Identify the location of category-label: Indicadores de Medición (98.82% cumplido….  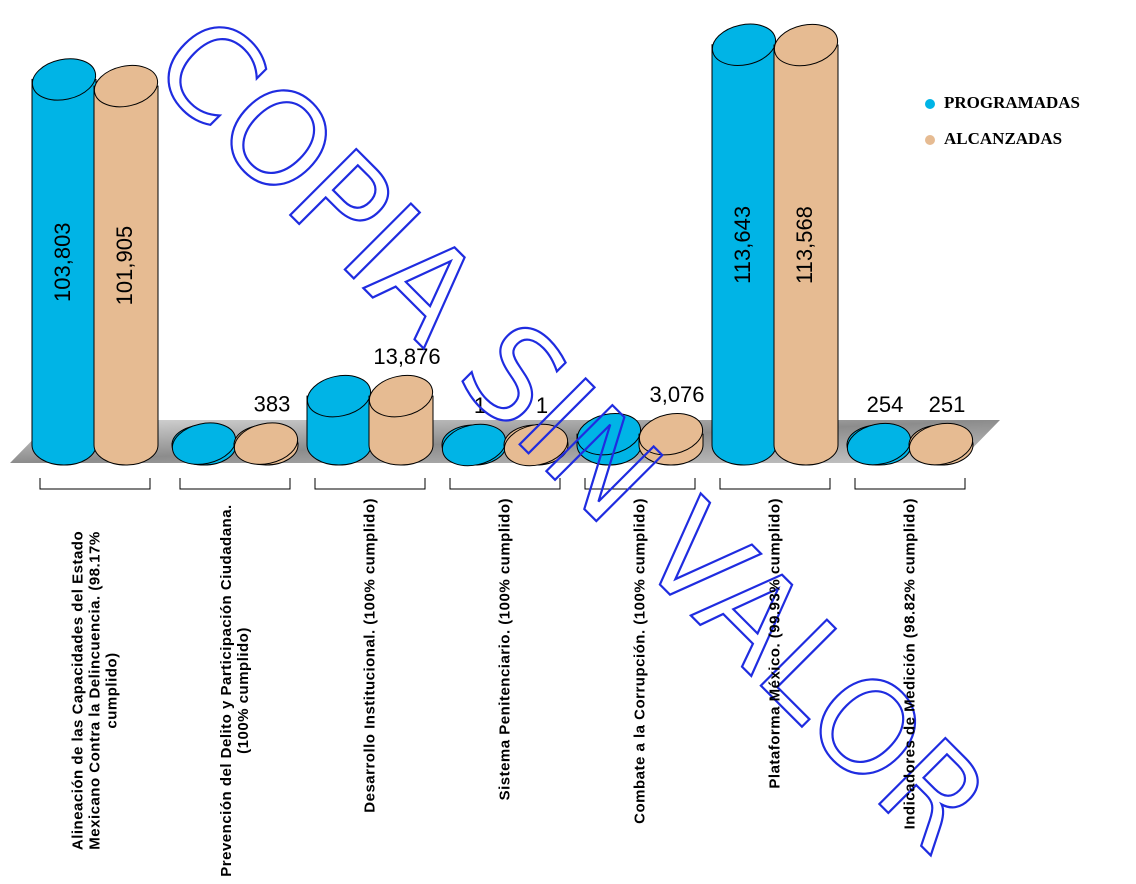
(910, 664).